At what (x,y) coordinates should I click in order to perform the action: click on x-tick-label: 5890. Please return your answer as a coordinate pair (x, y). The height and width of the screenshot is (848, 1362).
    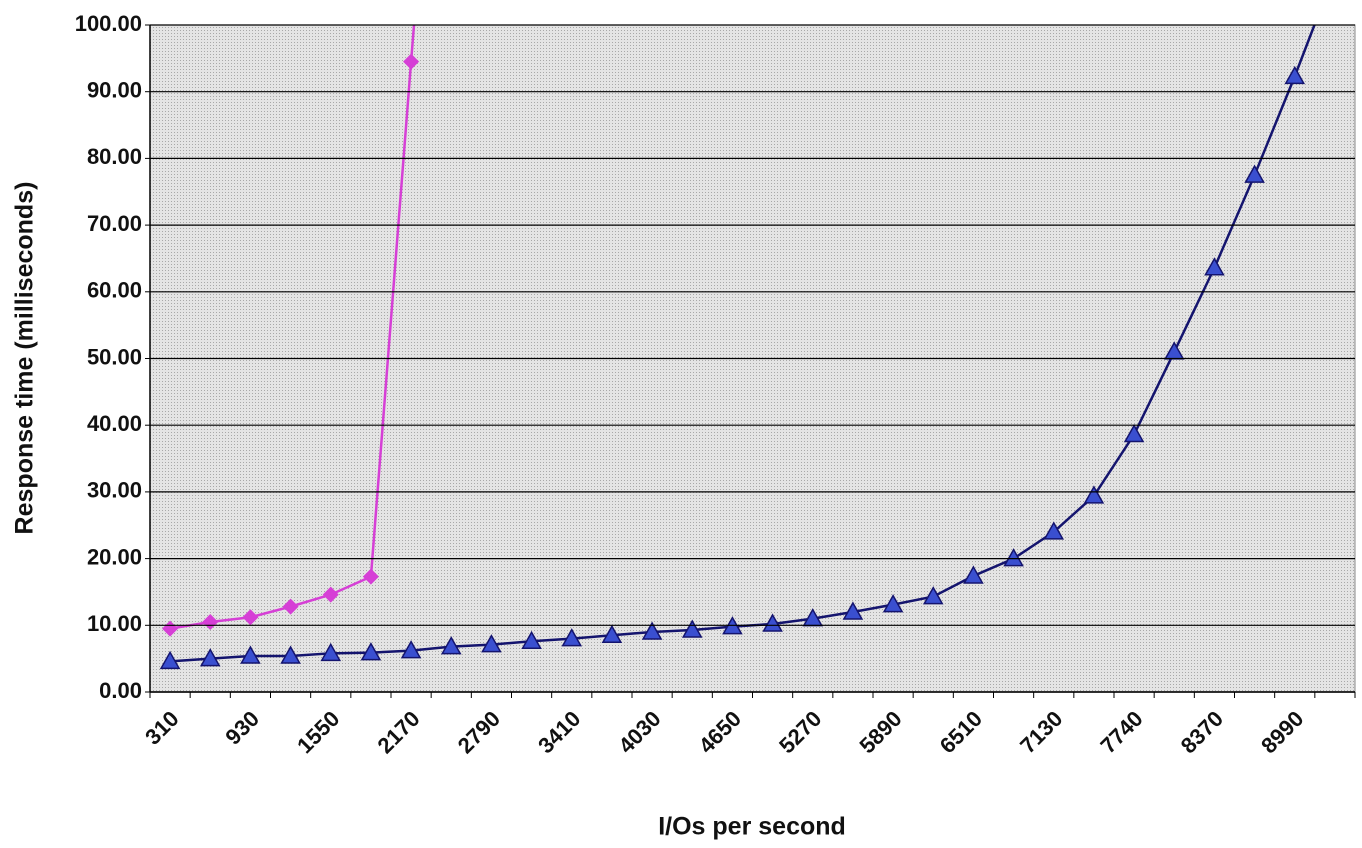
    Looking at the image, I should click on (880, 732).